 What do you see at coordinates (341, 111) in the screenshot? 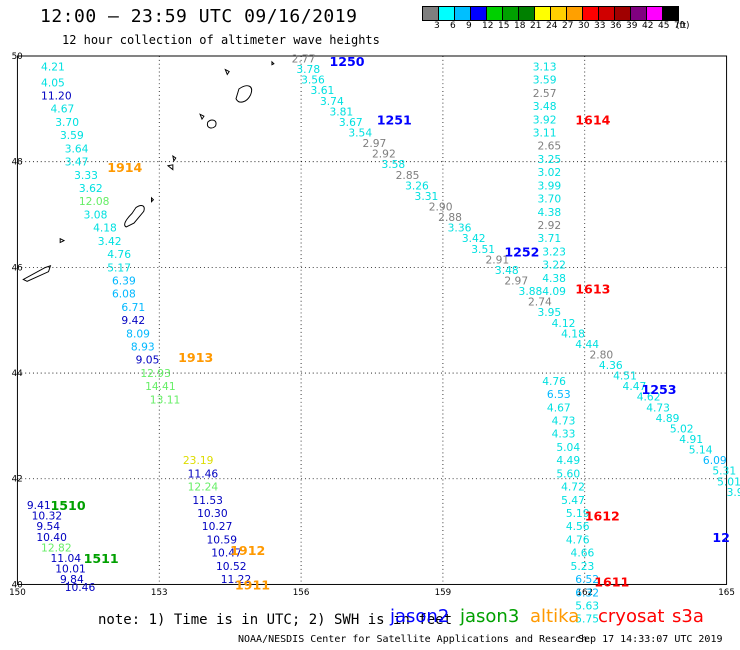
I see `wave-height-value: 3.81` at bounding box center [341, 111].